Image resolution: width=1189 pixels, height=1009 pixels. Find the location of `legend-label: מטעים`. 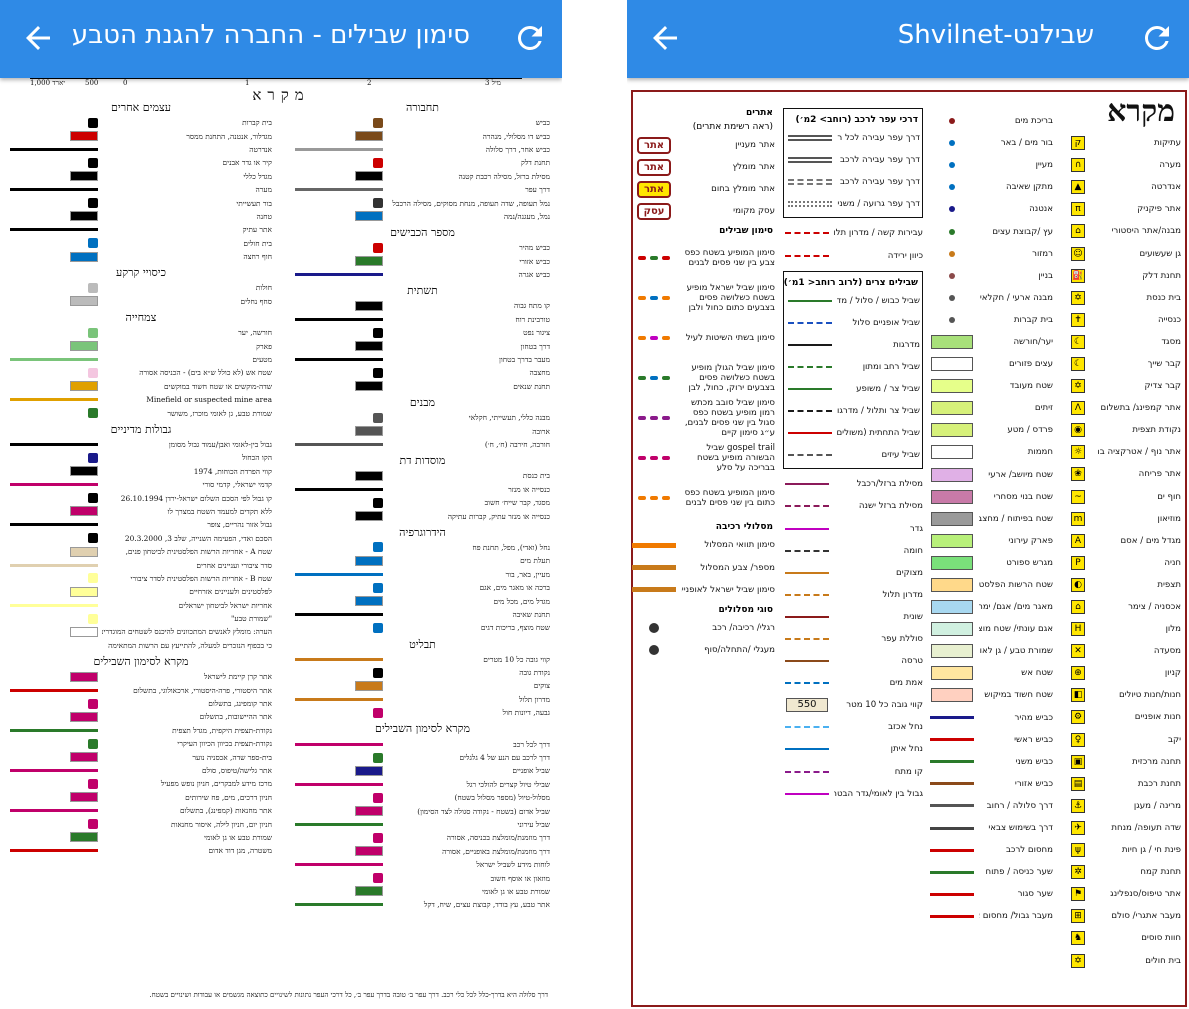

legend-label: מטעים is located at coordinates (262, 360).